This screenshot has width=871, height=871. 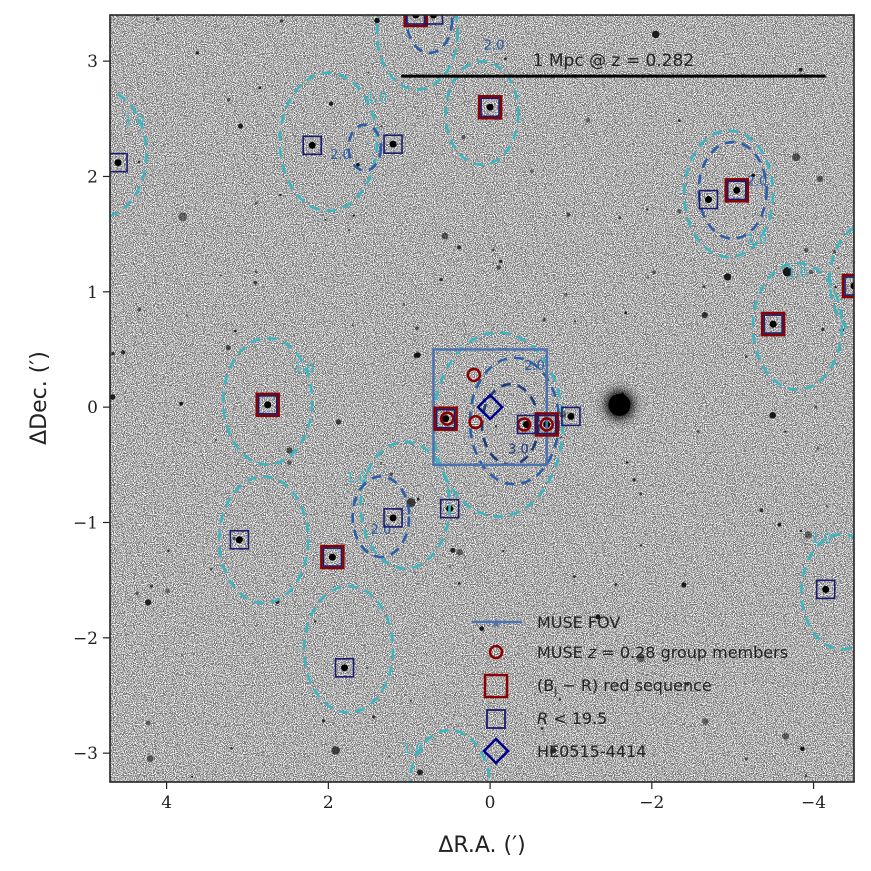 I want to click on y-tick-label: 3, so click(x=92, y=62).